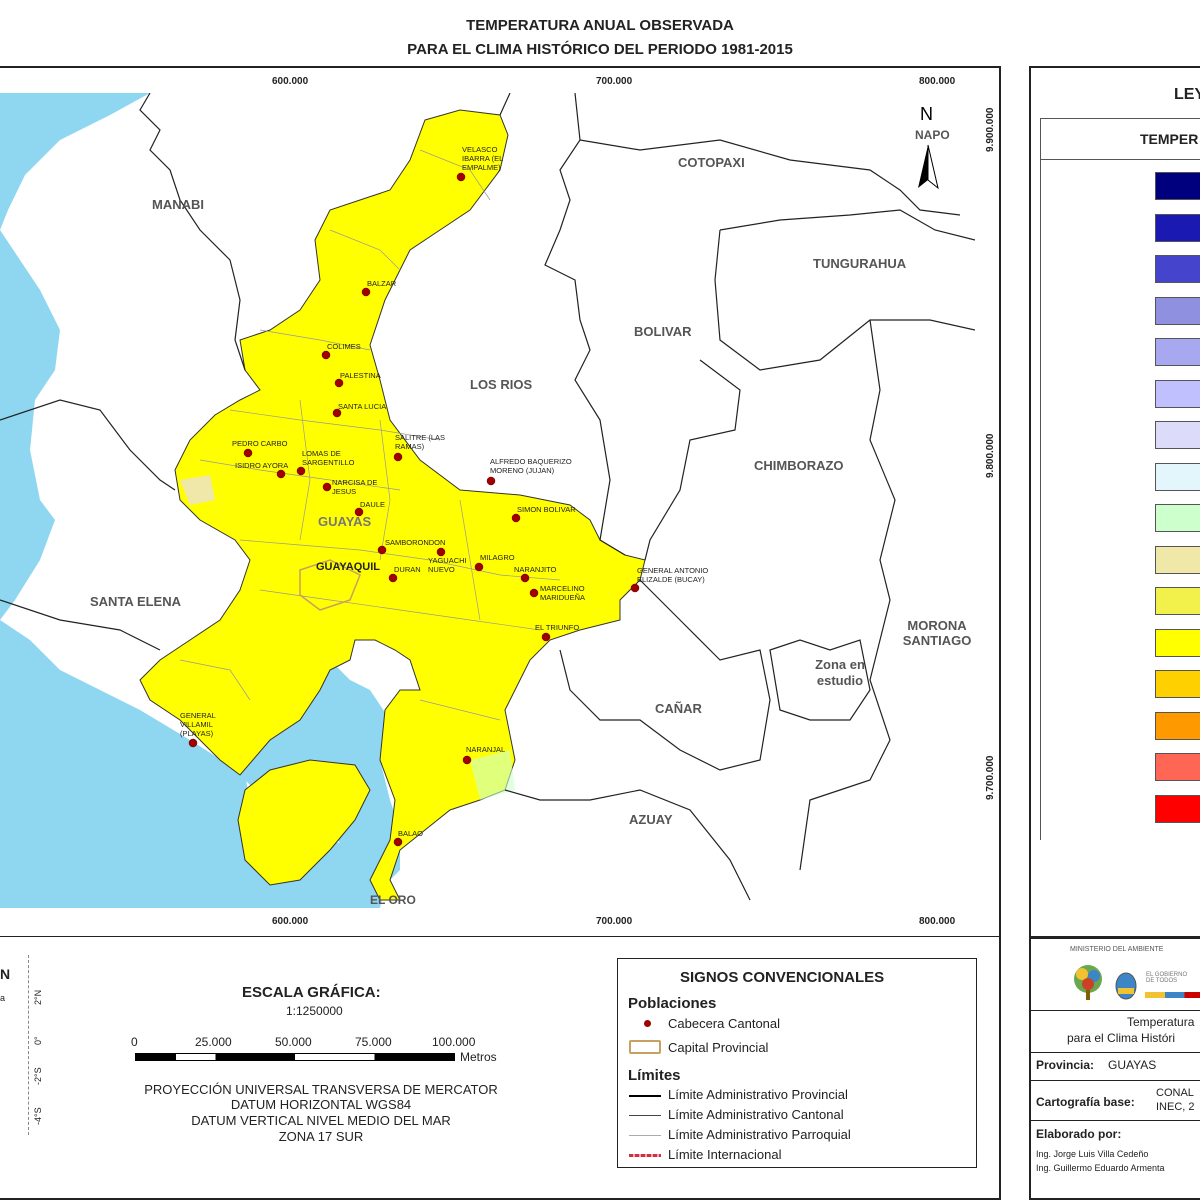  What do you see at coordinates (393, 578) in the screenshot?
I see `city-dot-duran` at bounding box center [393, 578].